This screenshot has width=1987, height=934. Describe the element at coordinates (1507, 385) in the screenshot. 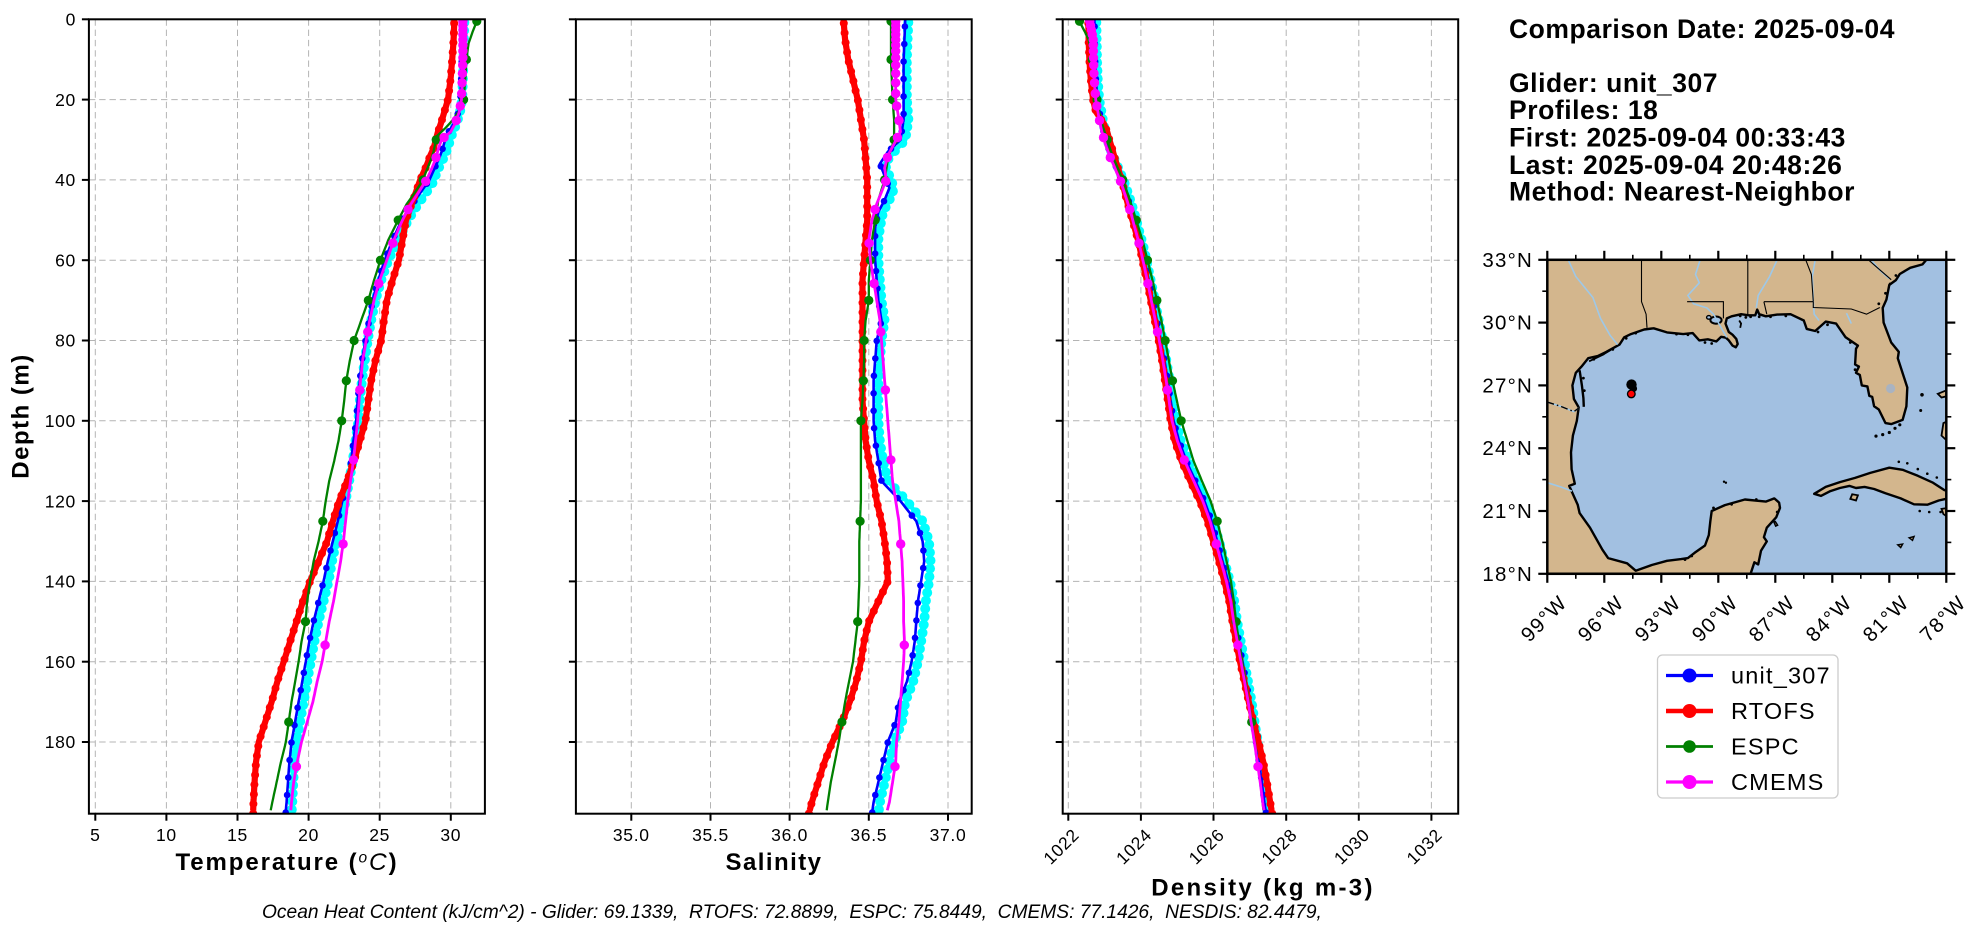

I see `svg-text: 27°N` at that location.